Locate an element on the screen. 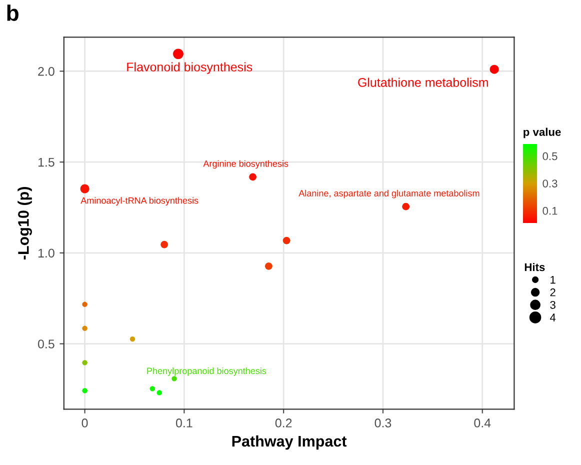 This screenshot has width=581, height=465. x-tick-label: 0 is located at coordinates (85, 423).